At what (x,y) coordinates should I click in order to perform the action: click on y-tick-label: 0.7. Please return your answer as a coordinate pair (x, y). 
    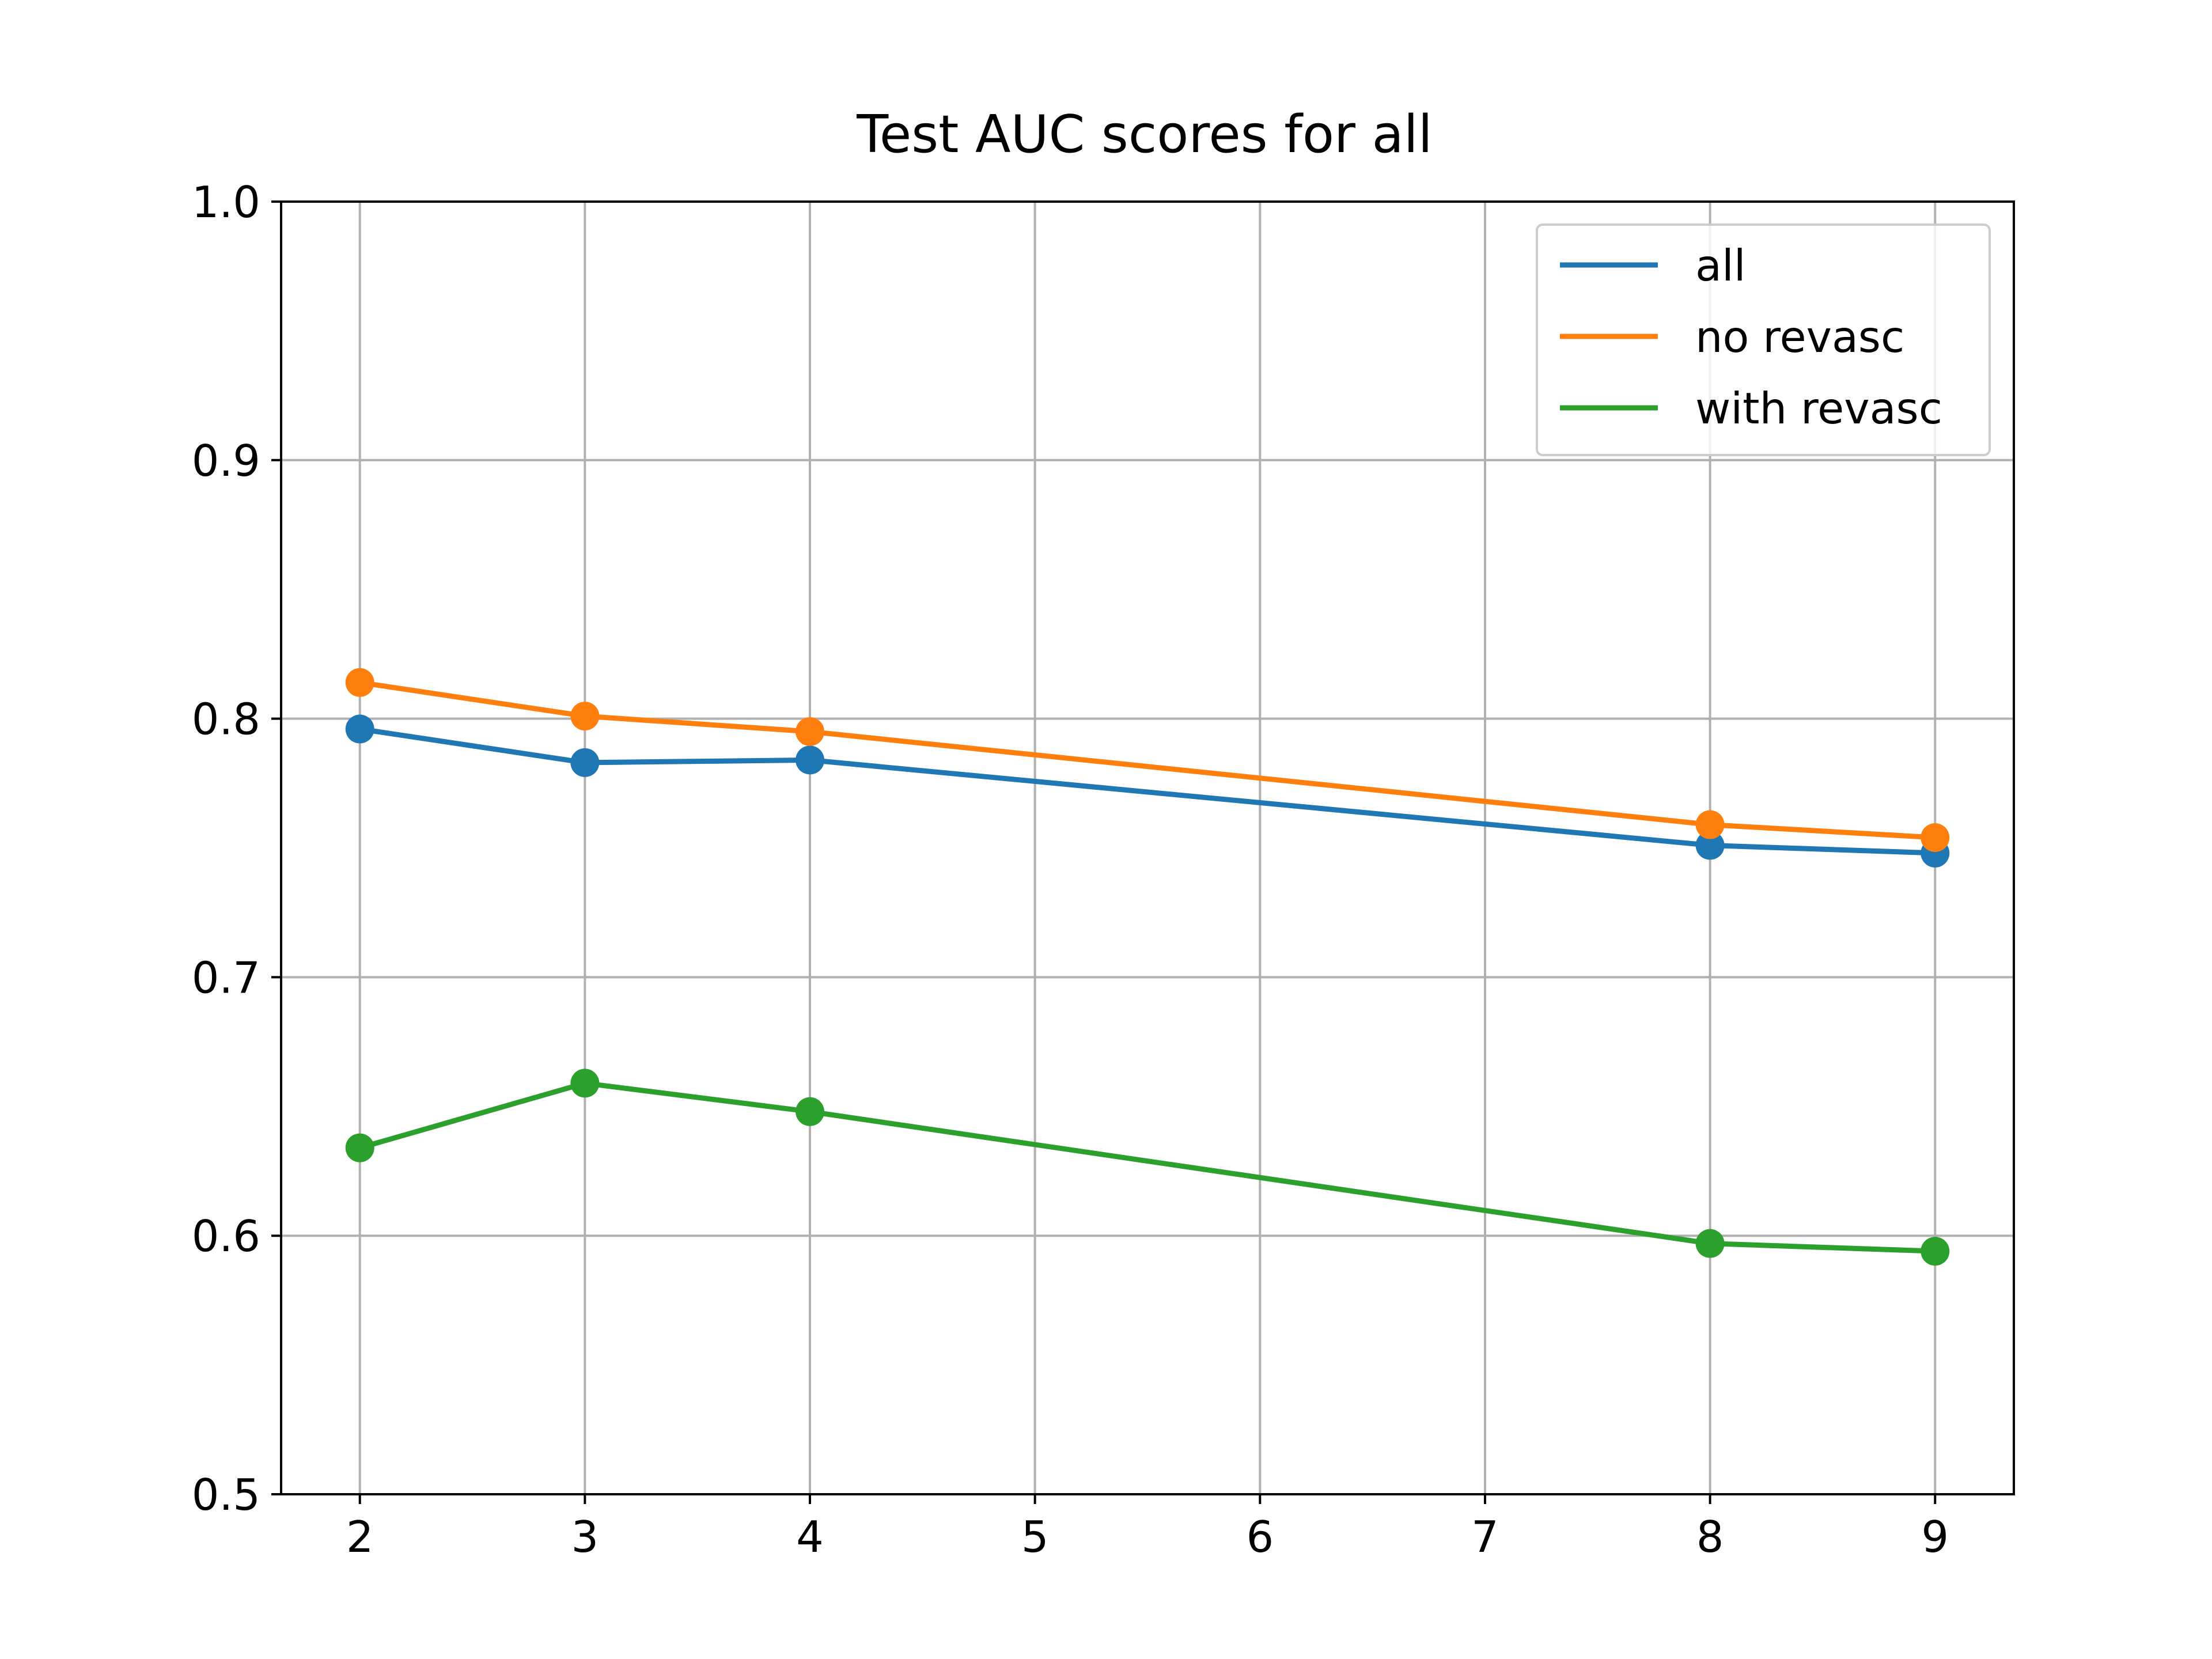
    Looking at the image, I should click on (226, 977).